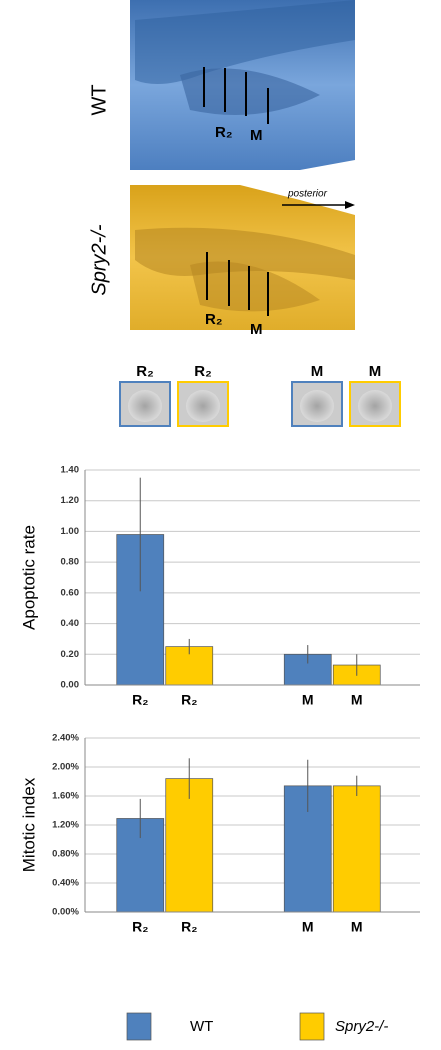  What do you see at coordinates (70, 531) in the screenshot?
I see `y-tick-label: 1.00` at bounding box center [70, 531].